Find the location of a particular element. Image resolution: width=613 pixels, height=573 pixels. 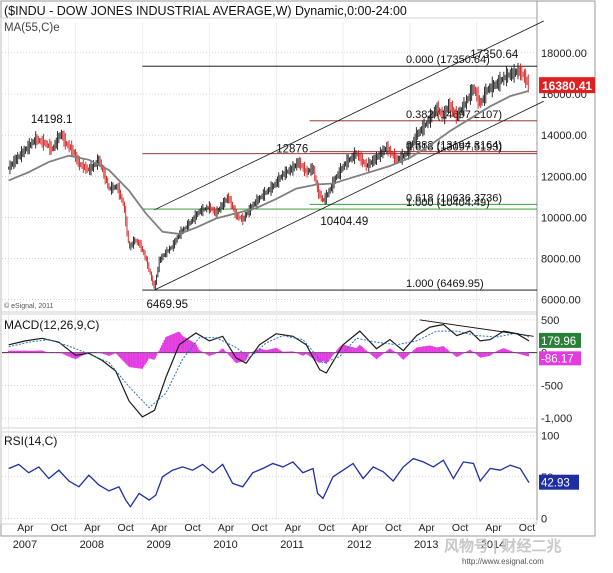

rsi-line is located at coordinates (269, 482).